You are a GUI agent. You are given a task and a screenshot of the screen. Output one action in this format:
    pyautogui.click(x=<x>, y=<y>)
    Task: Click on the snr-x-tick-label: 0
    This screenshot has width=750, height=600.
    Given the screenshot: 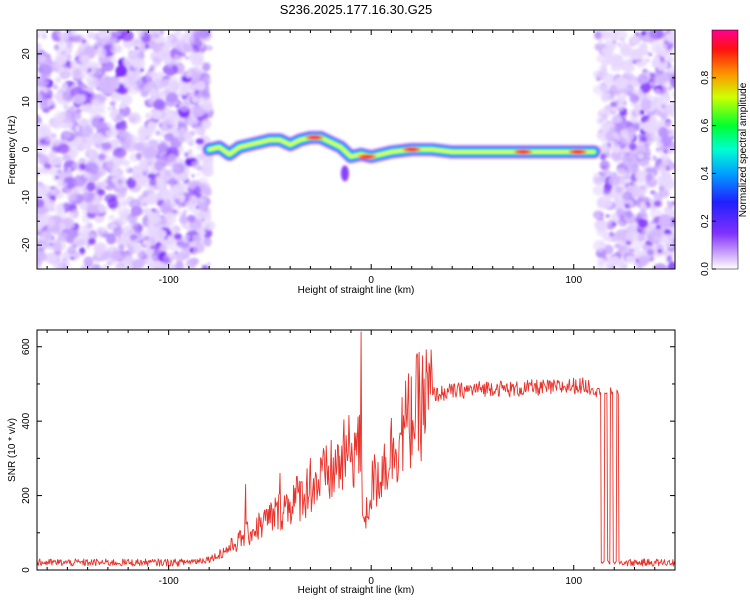 What is the action you would take?
    pyautogui.click(x=371, y=581)
    